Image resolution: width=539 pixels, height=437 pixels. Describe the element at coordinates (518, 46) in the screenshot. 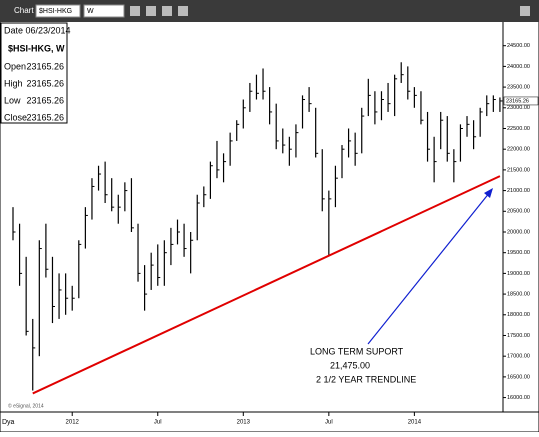

I see `y-tick-label: 24500.00` at that location.